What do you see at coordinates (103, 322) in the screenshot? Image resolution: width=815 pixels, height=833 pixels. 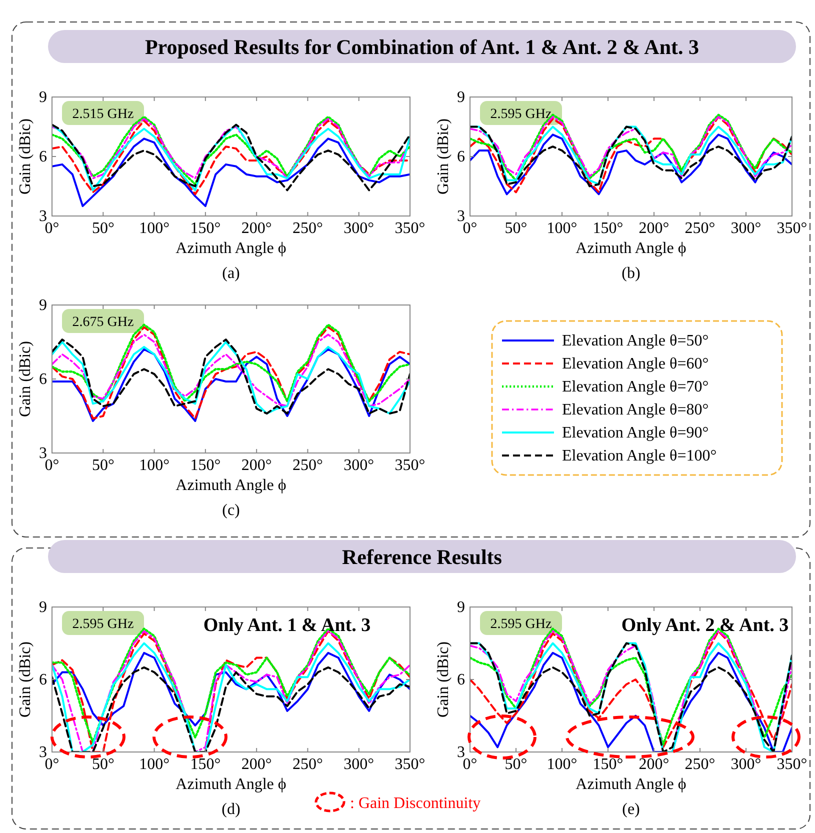 I see `text: 2.675 GHz` at bounding box center [103, 322].